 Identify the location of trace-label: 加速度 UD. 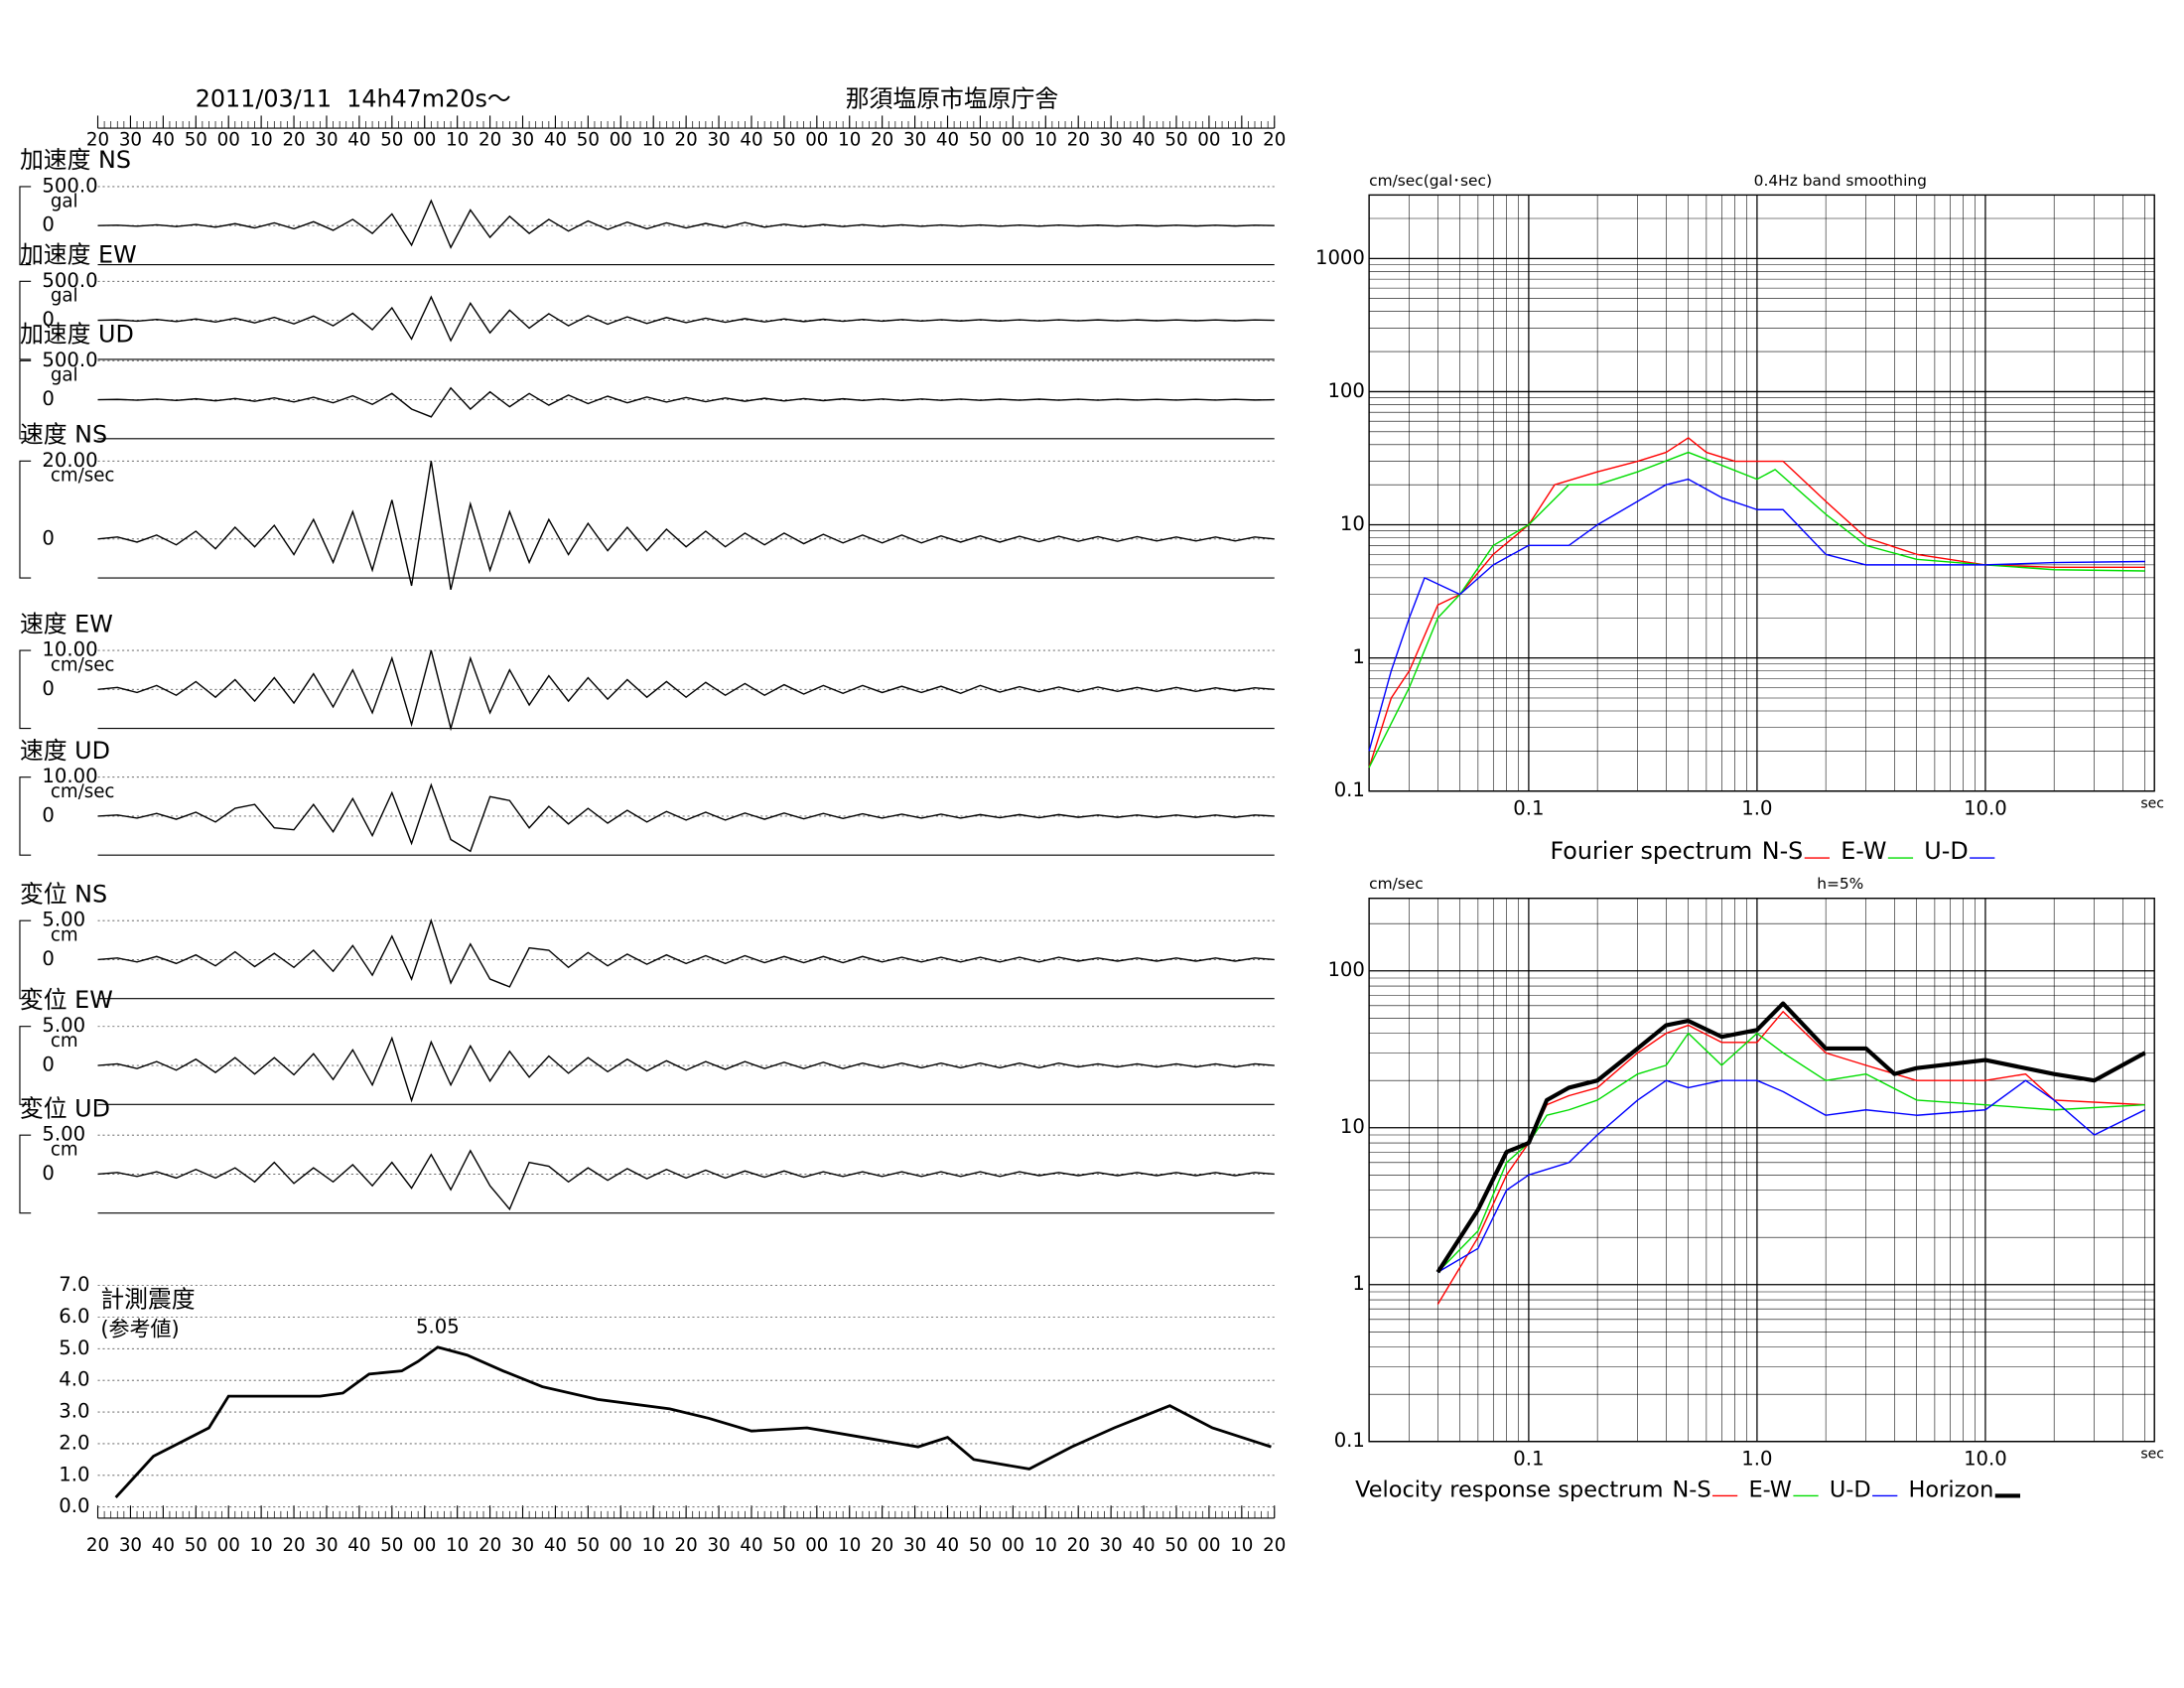
(77, 335).